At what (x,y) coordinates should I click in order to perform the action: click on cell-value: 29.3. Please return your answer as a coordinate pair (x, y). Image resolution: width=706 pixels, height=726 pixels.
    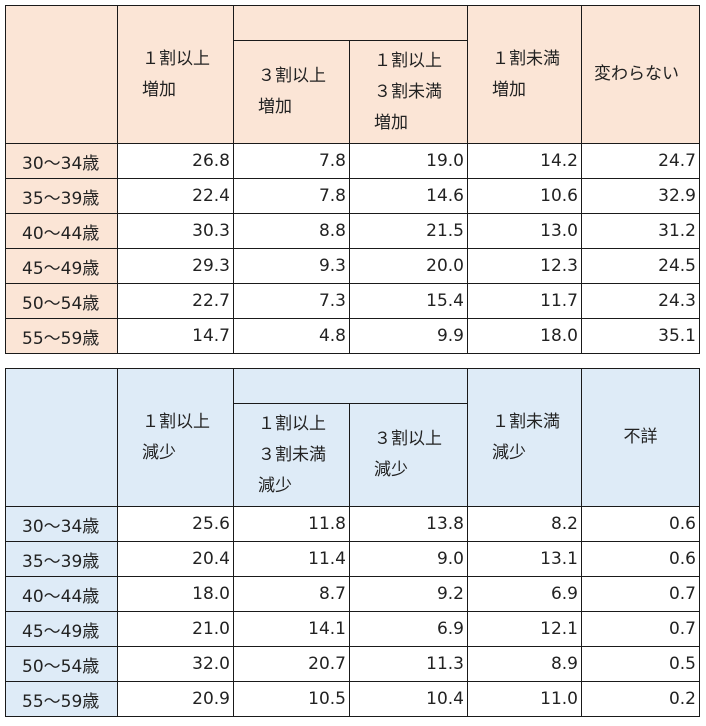
    Looking at the image, I should click on (175, 266).